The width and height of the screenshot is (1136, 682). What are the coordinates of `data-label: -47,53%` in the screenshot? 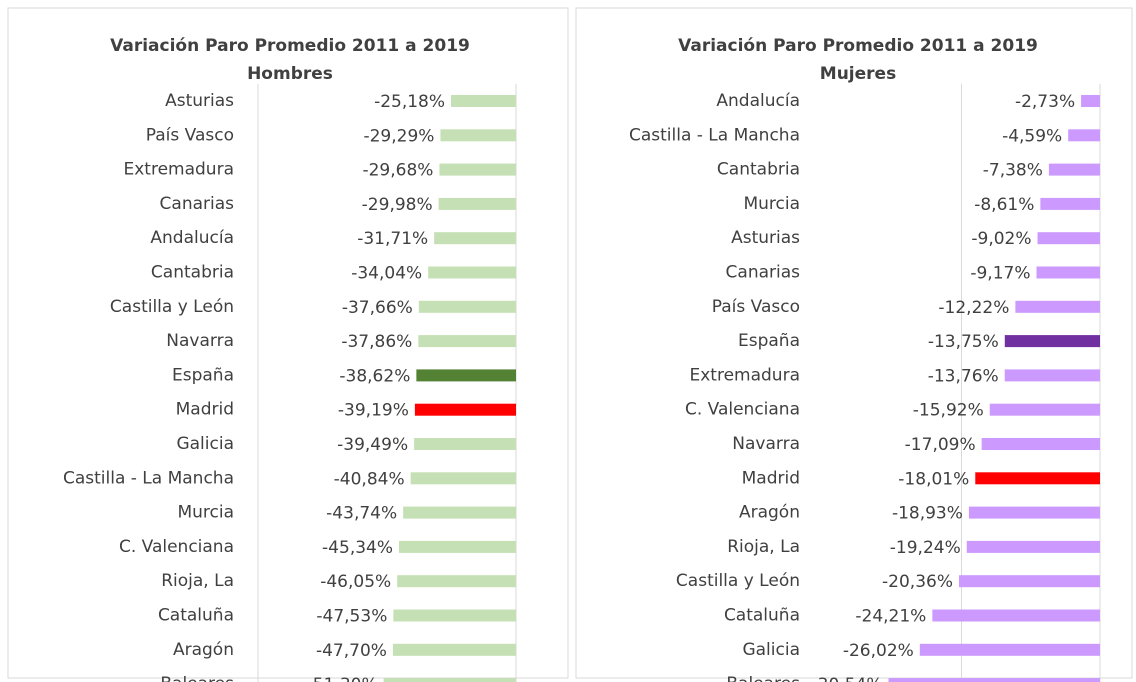 It's located at (351, 617).